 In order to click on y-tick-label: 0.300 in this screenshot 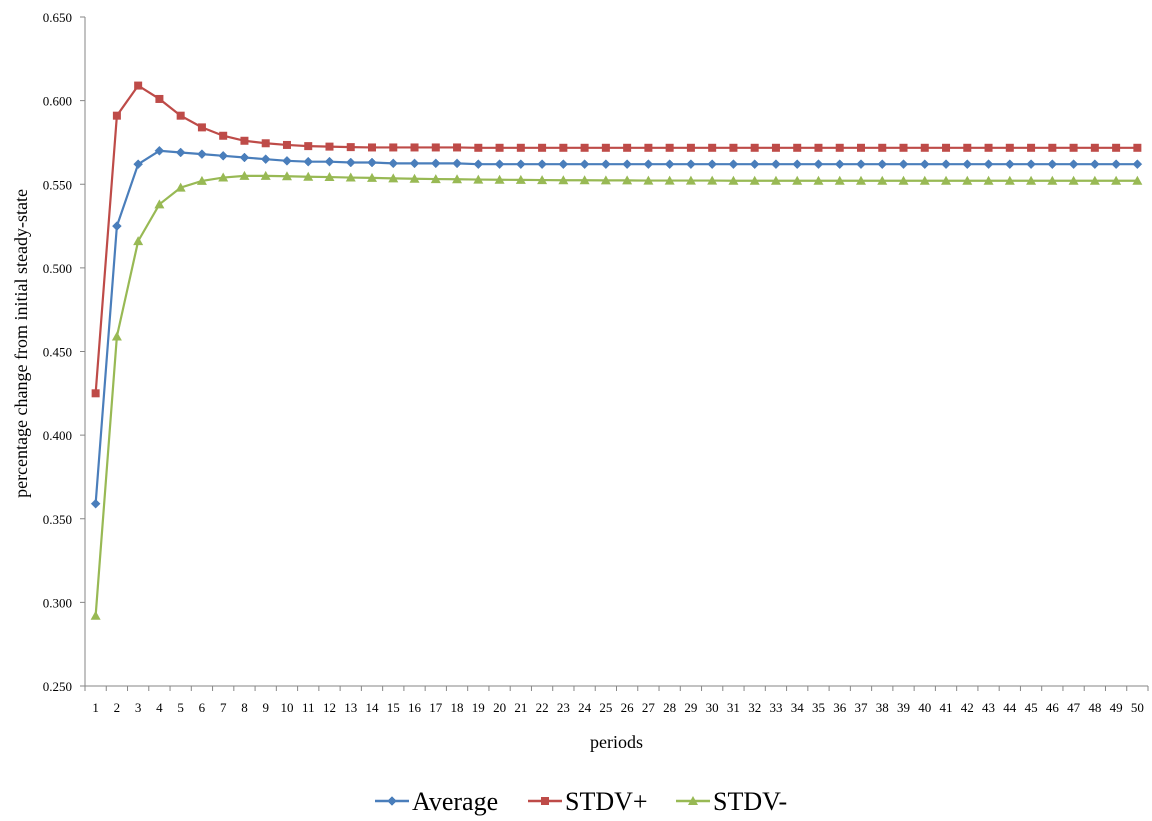, I will do `click(57, 602)`.